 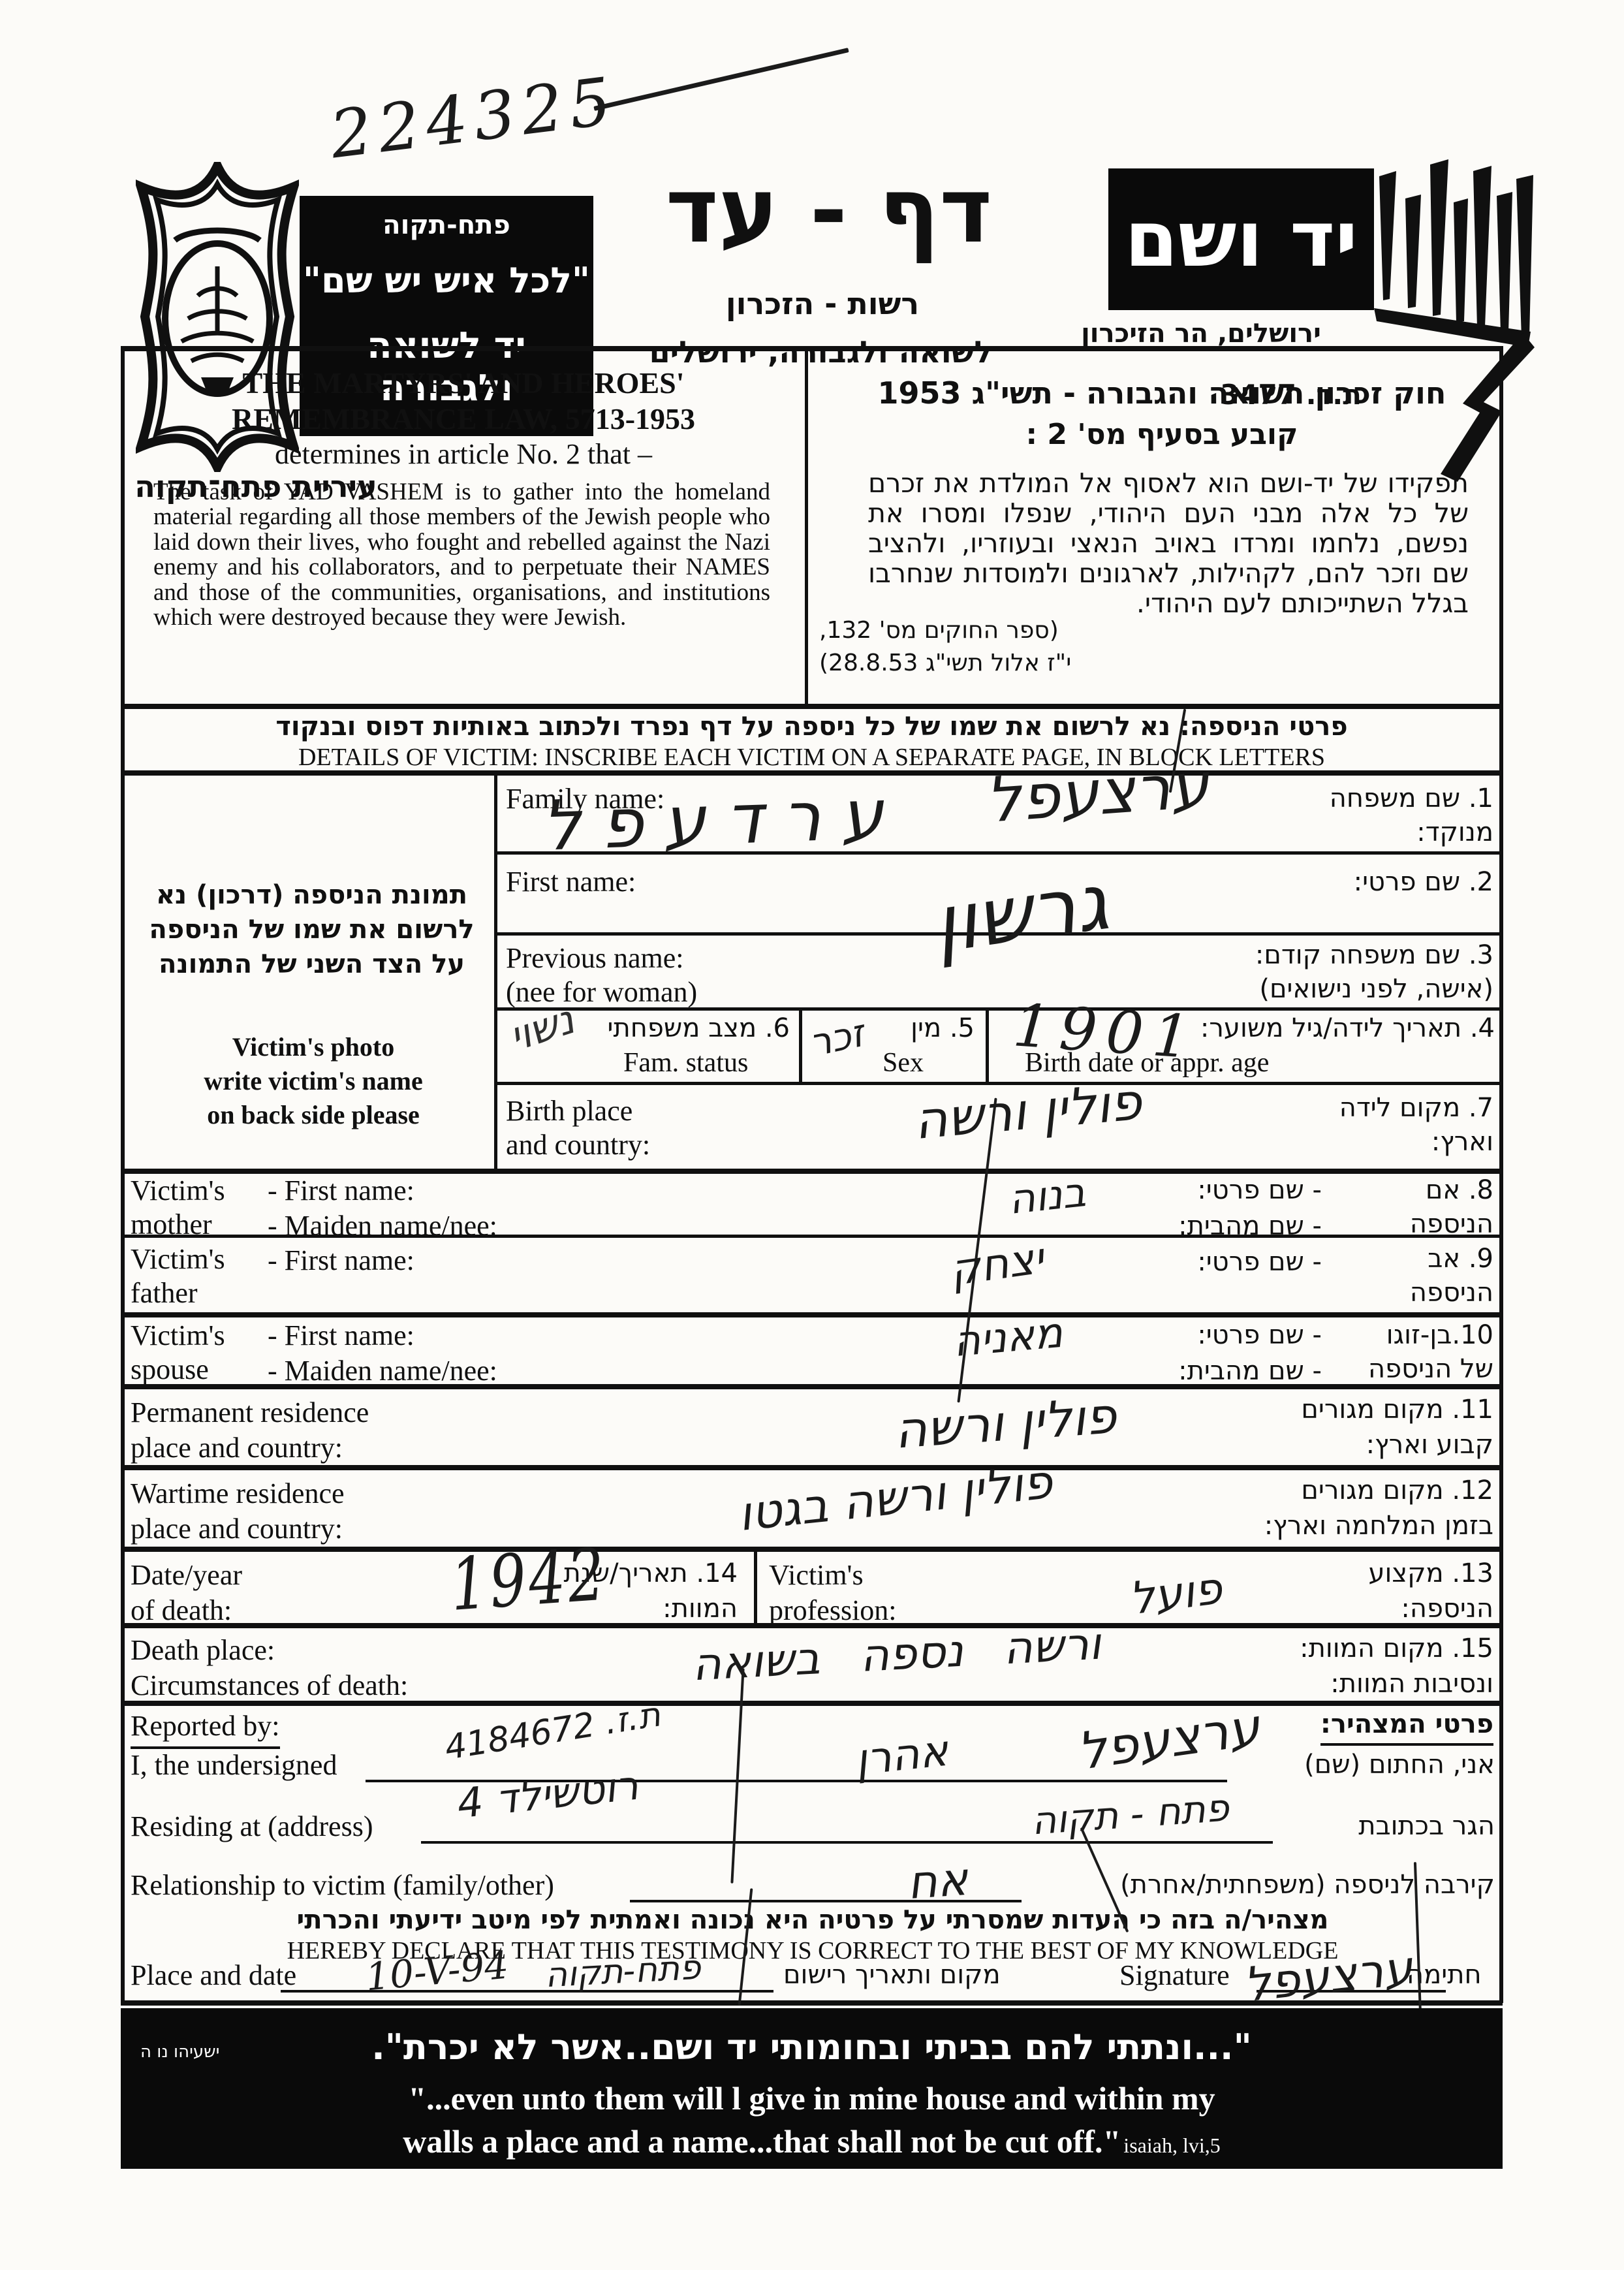 I want to click on law-title-en-3: determines in article No. 2 that –, so click(x=463, y=454).